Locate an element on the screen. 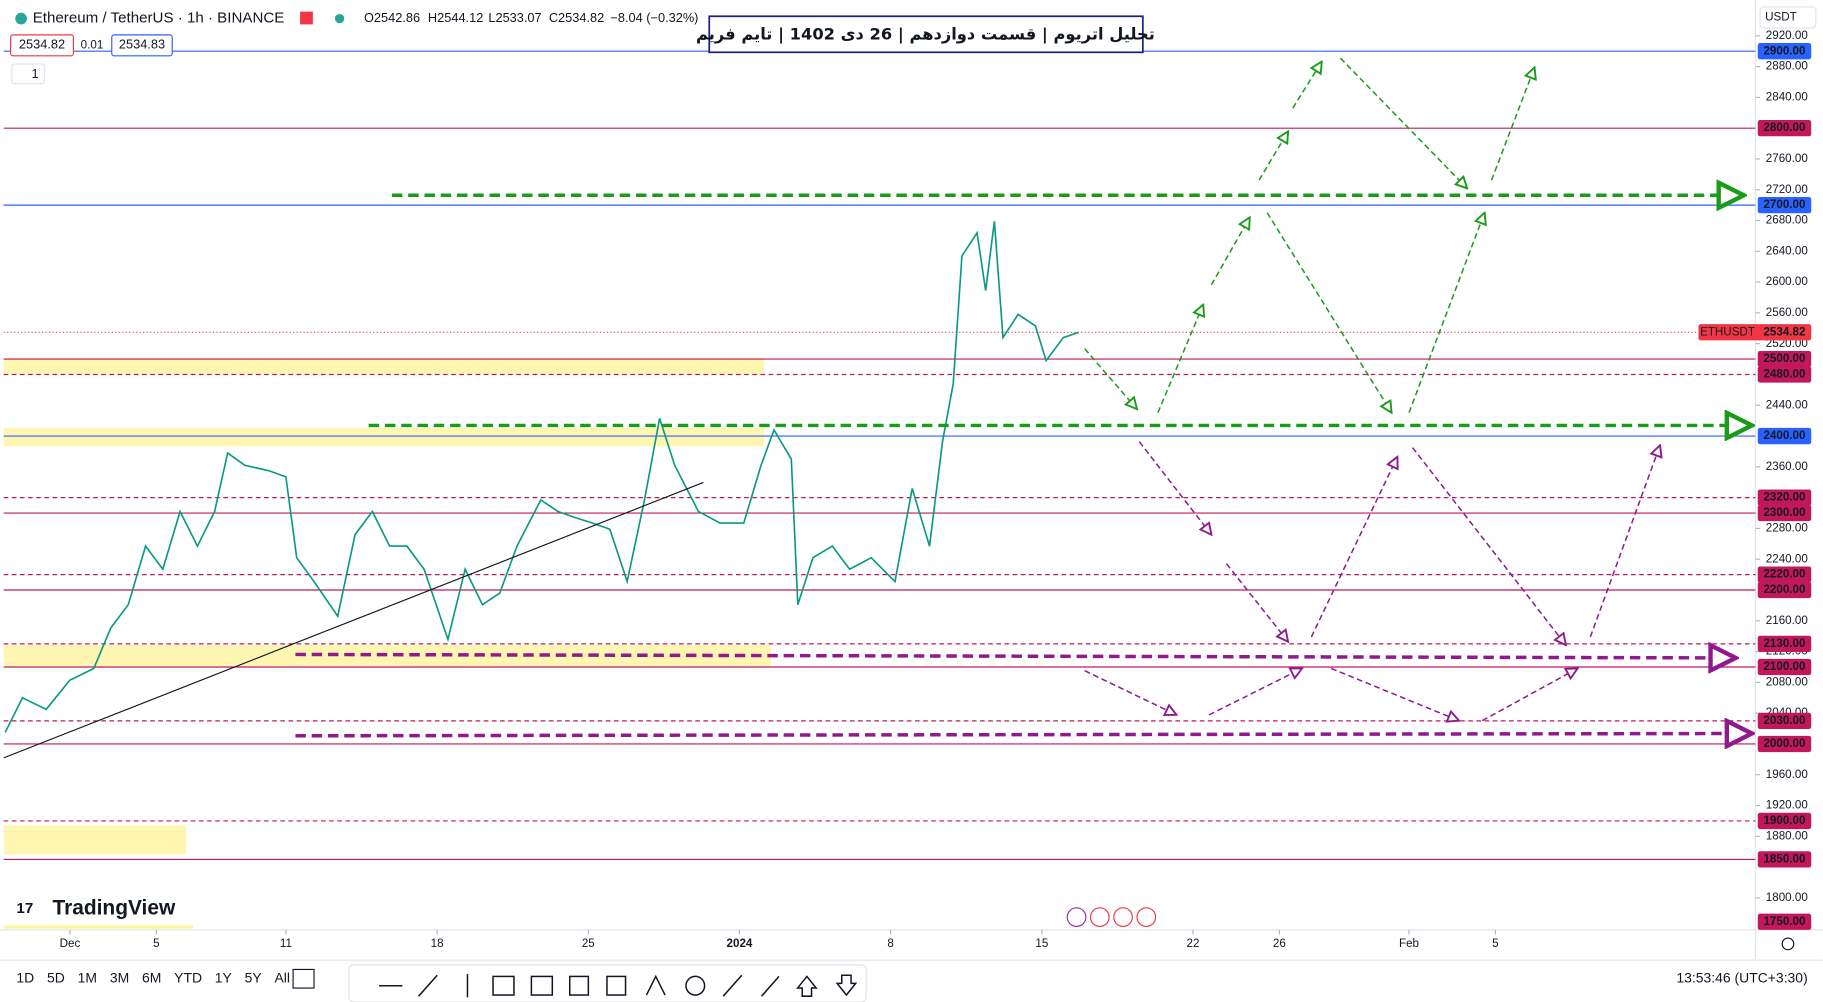 The height and width of the screenshot is (1002, 1823). currency-button is located at coordinates (1788, 17).